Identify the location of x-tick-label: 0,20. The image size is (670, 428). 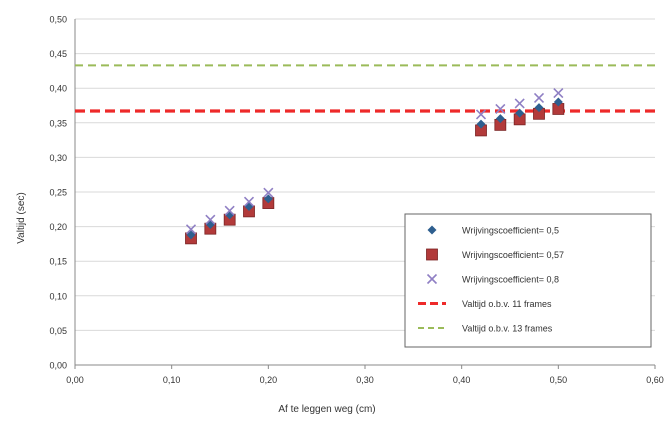
(269, 380).